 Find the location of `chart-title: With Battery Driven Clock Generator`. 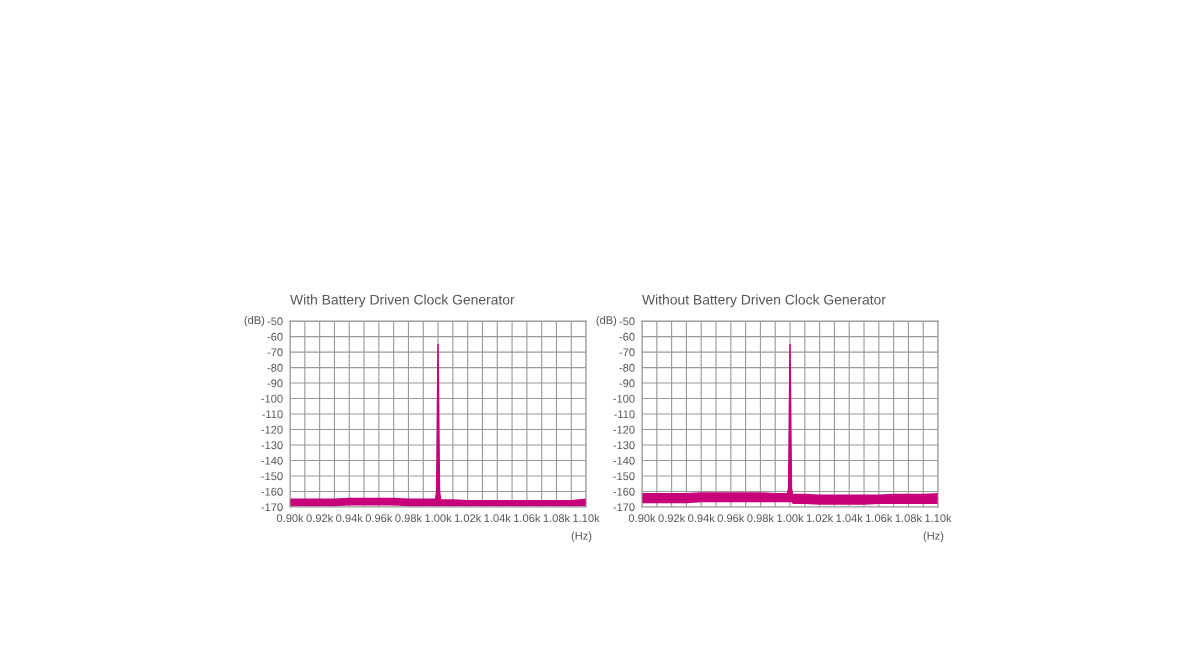

chart-title: With Battery Driven Clock Generator is located at coordinates (402, 301).